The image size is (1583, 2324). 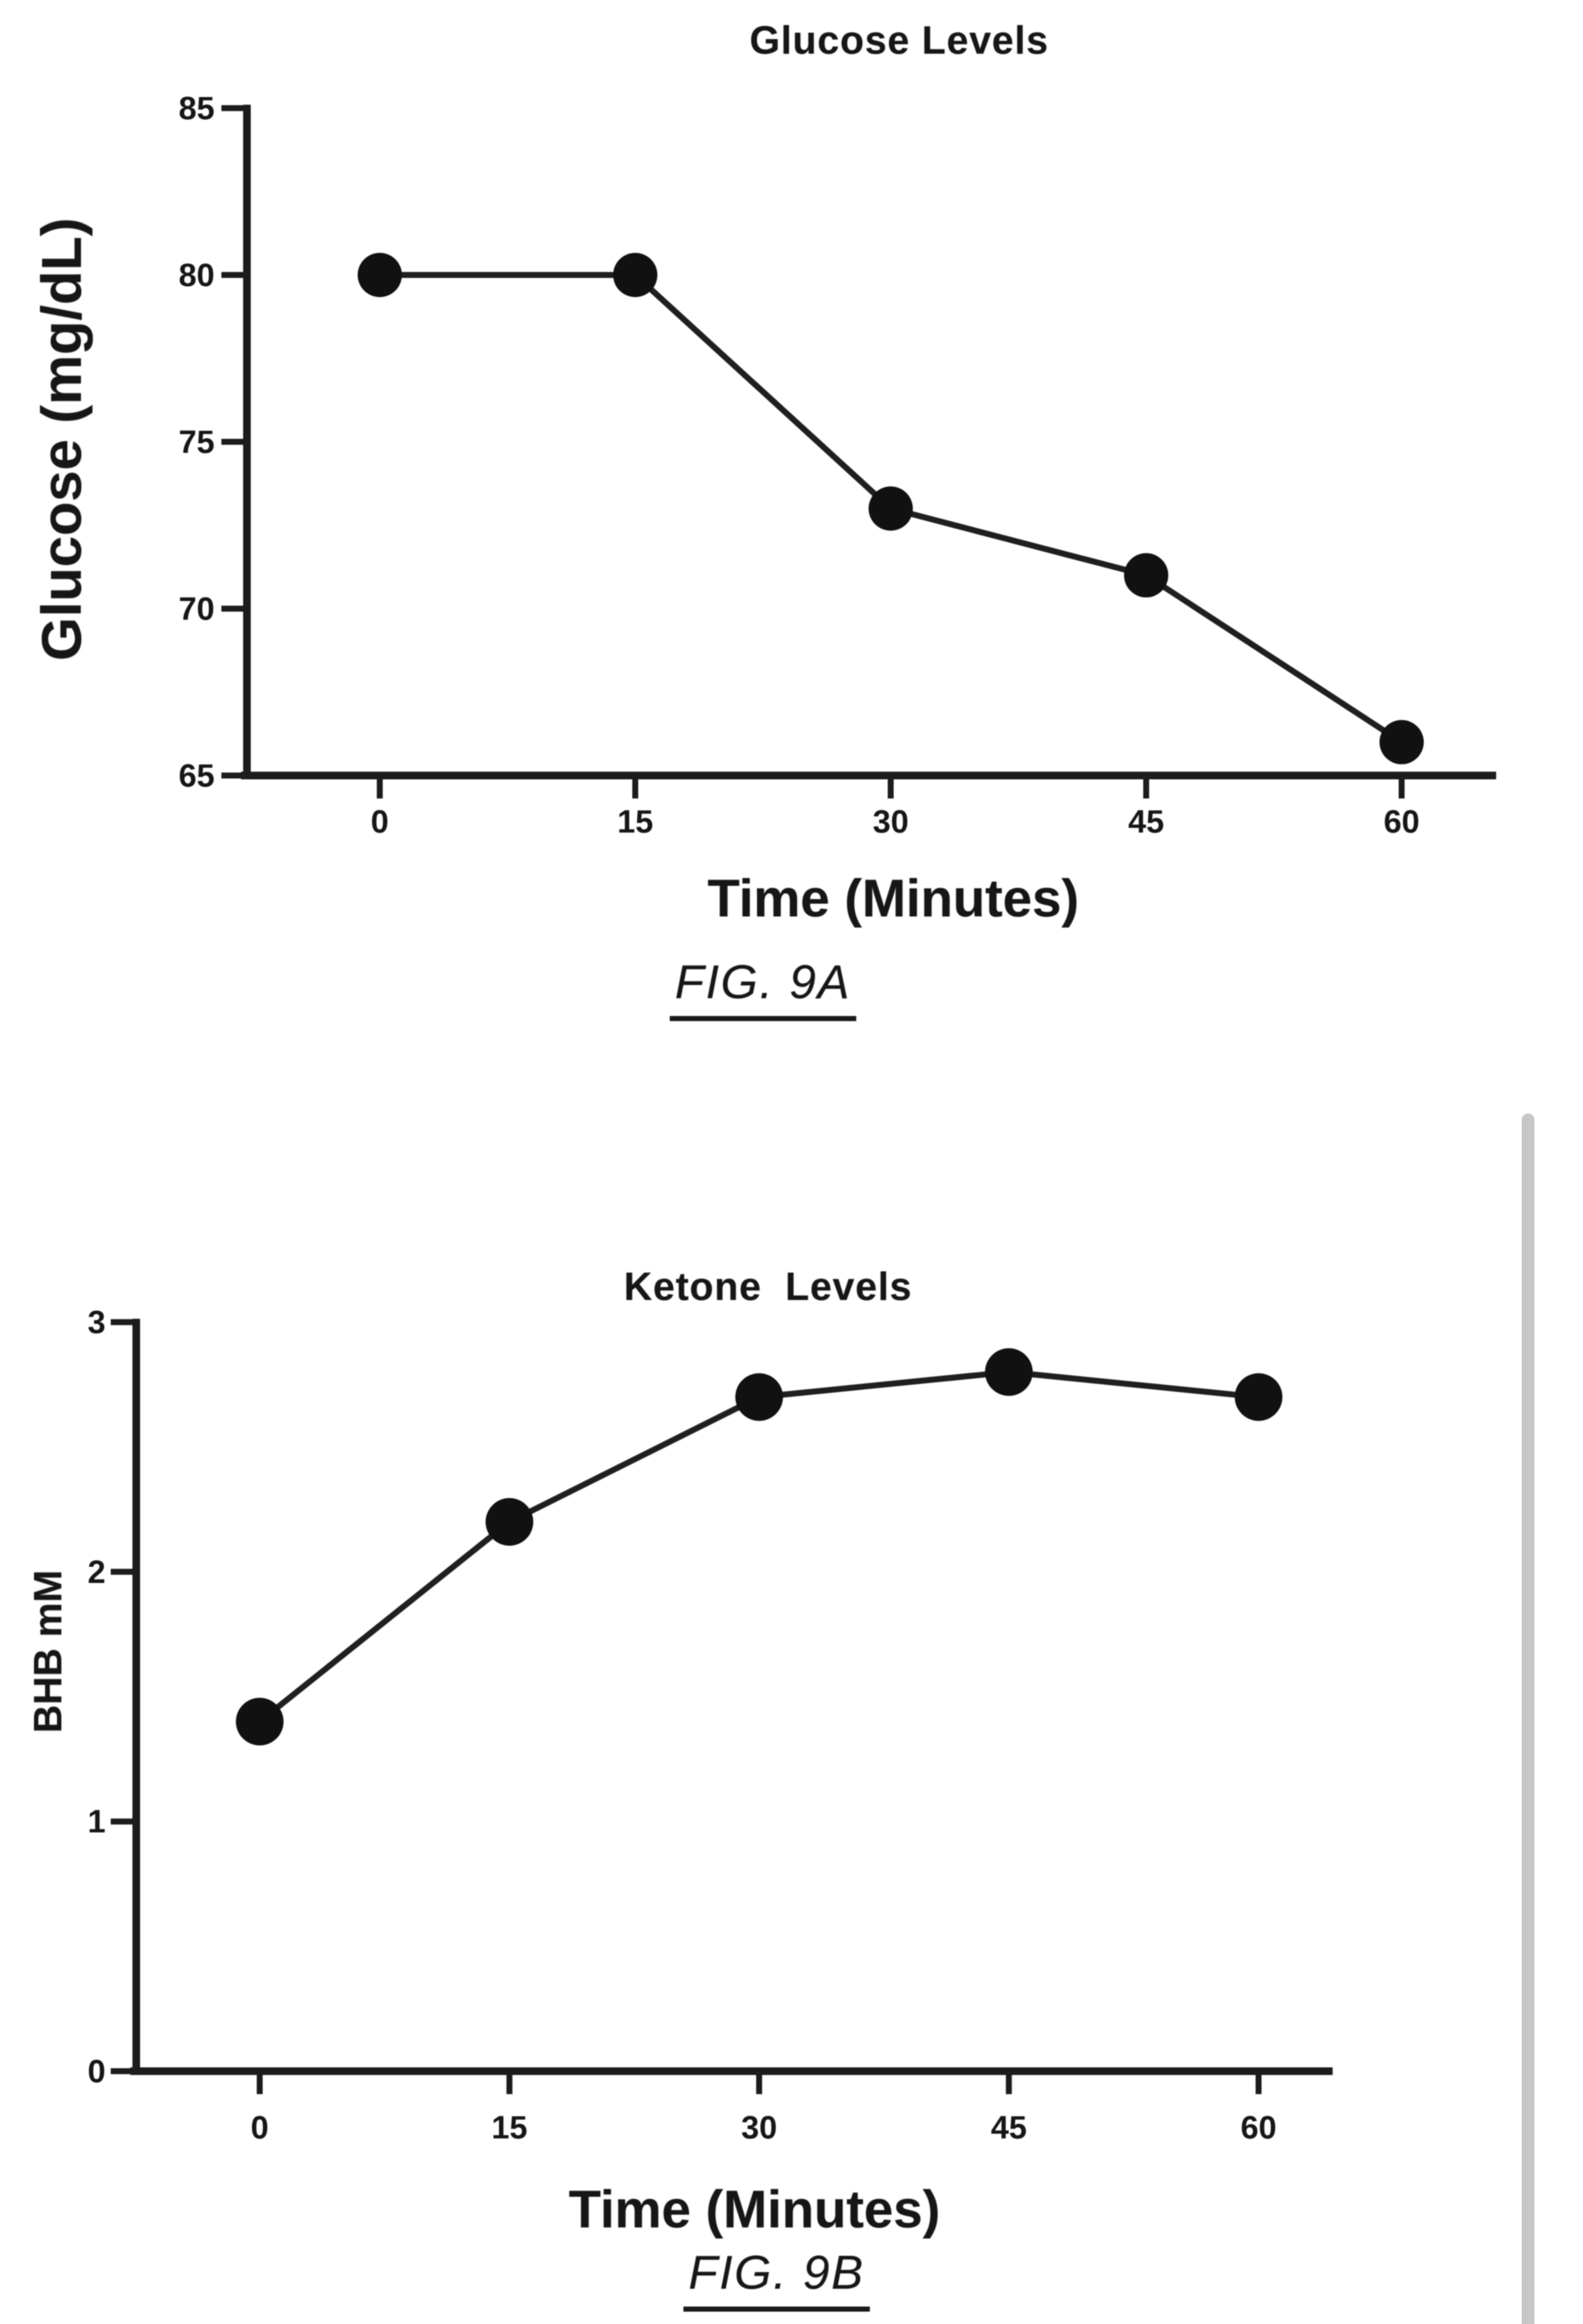 I want to click on fig-9b-y-tick-label: 2, so click(x=97, y=1572).